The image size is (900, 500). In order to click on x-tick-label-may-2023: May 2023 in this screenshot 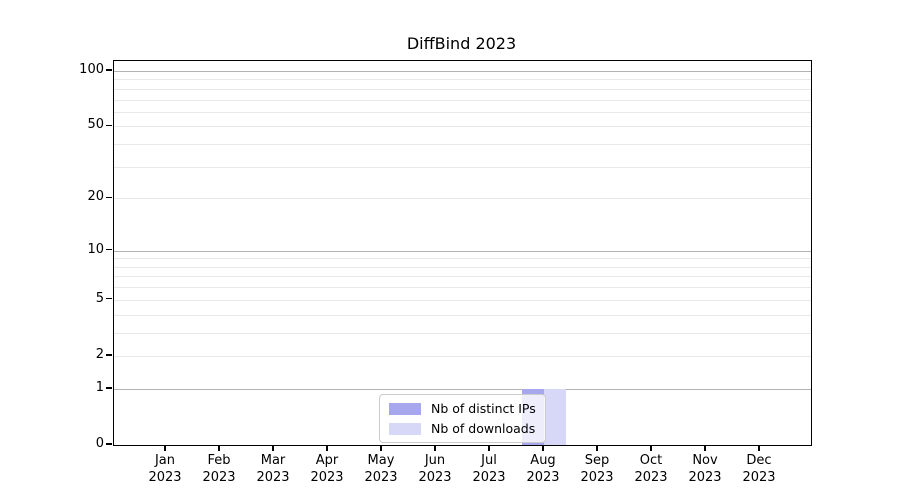, I will do `click(381, 469)`.